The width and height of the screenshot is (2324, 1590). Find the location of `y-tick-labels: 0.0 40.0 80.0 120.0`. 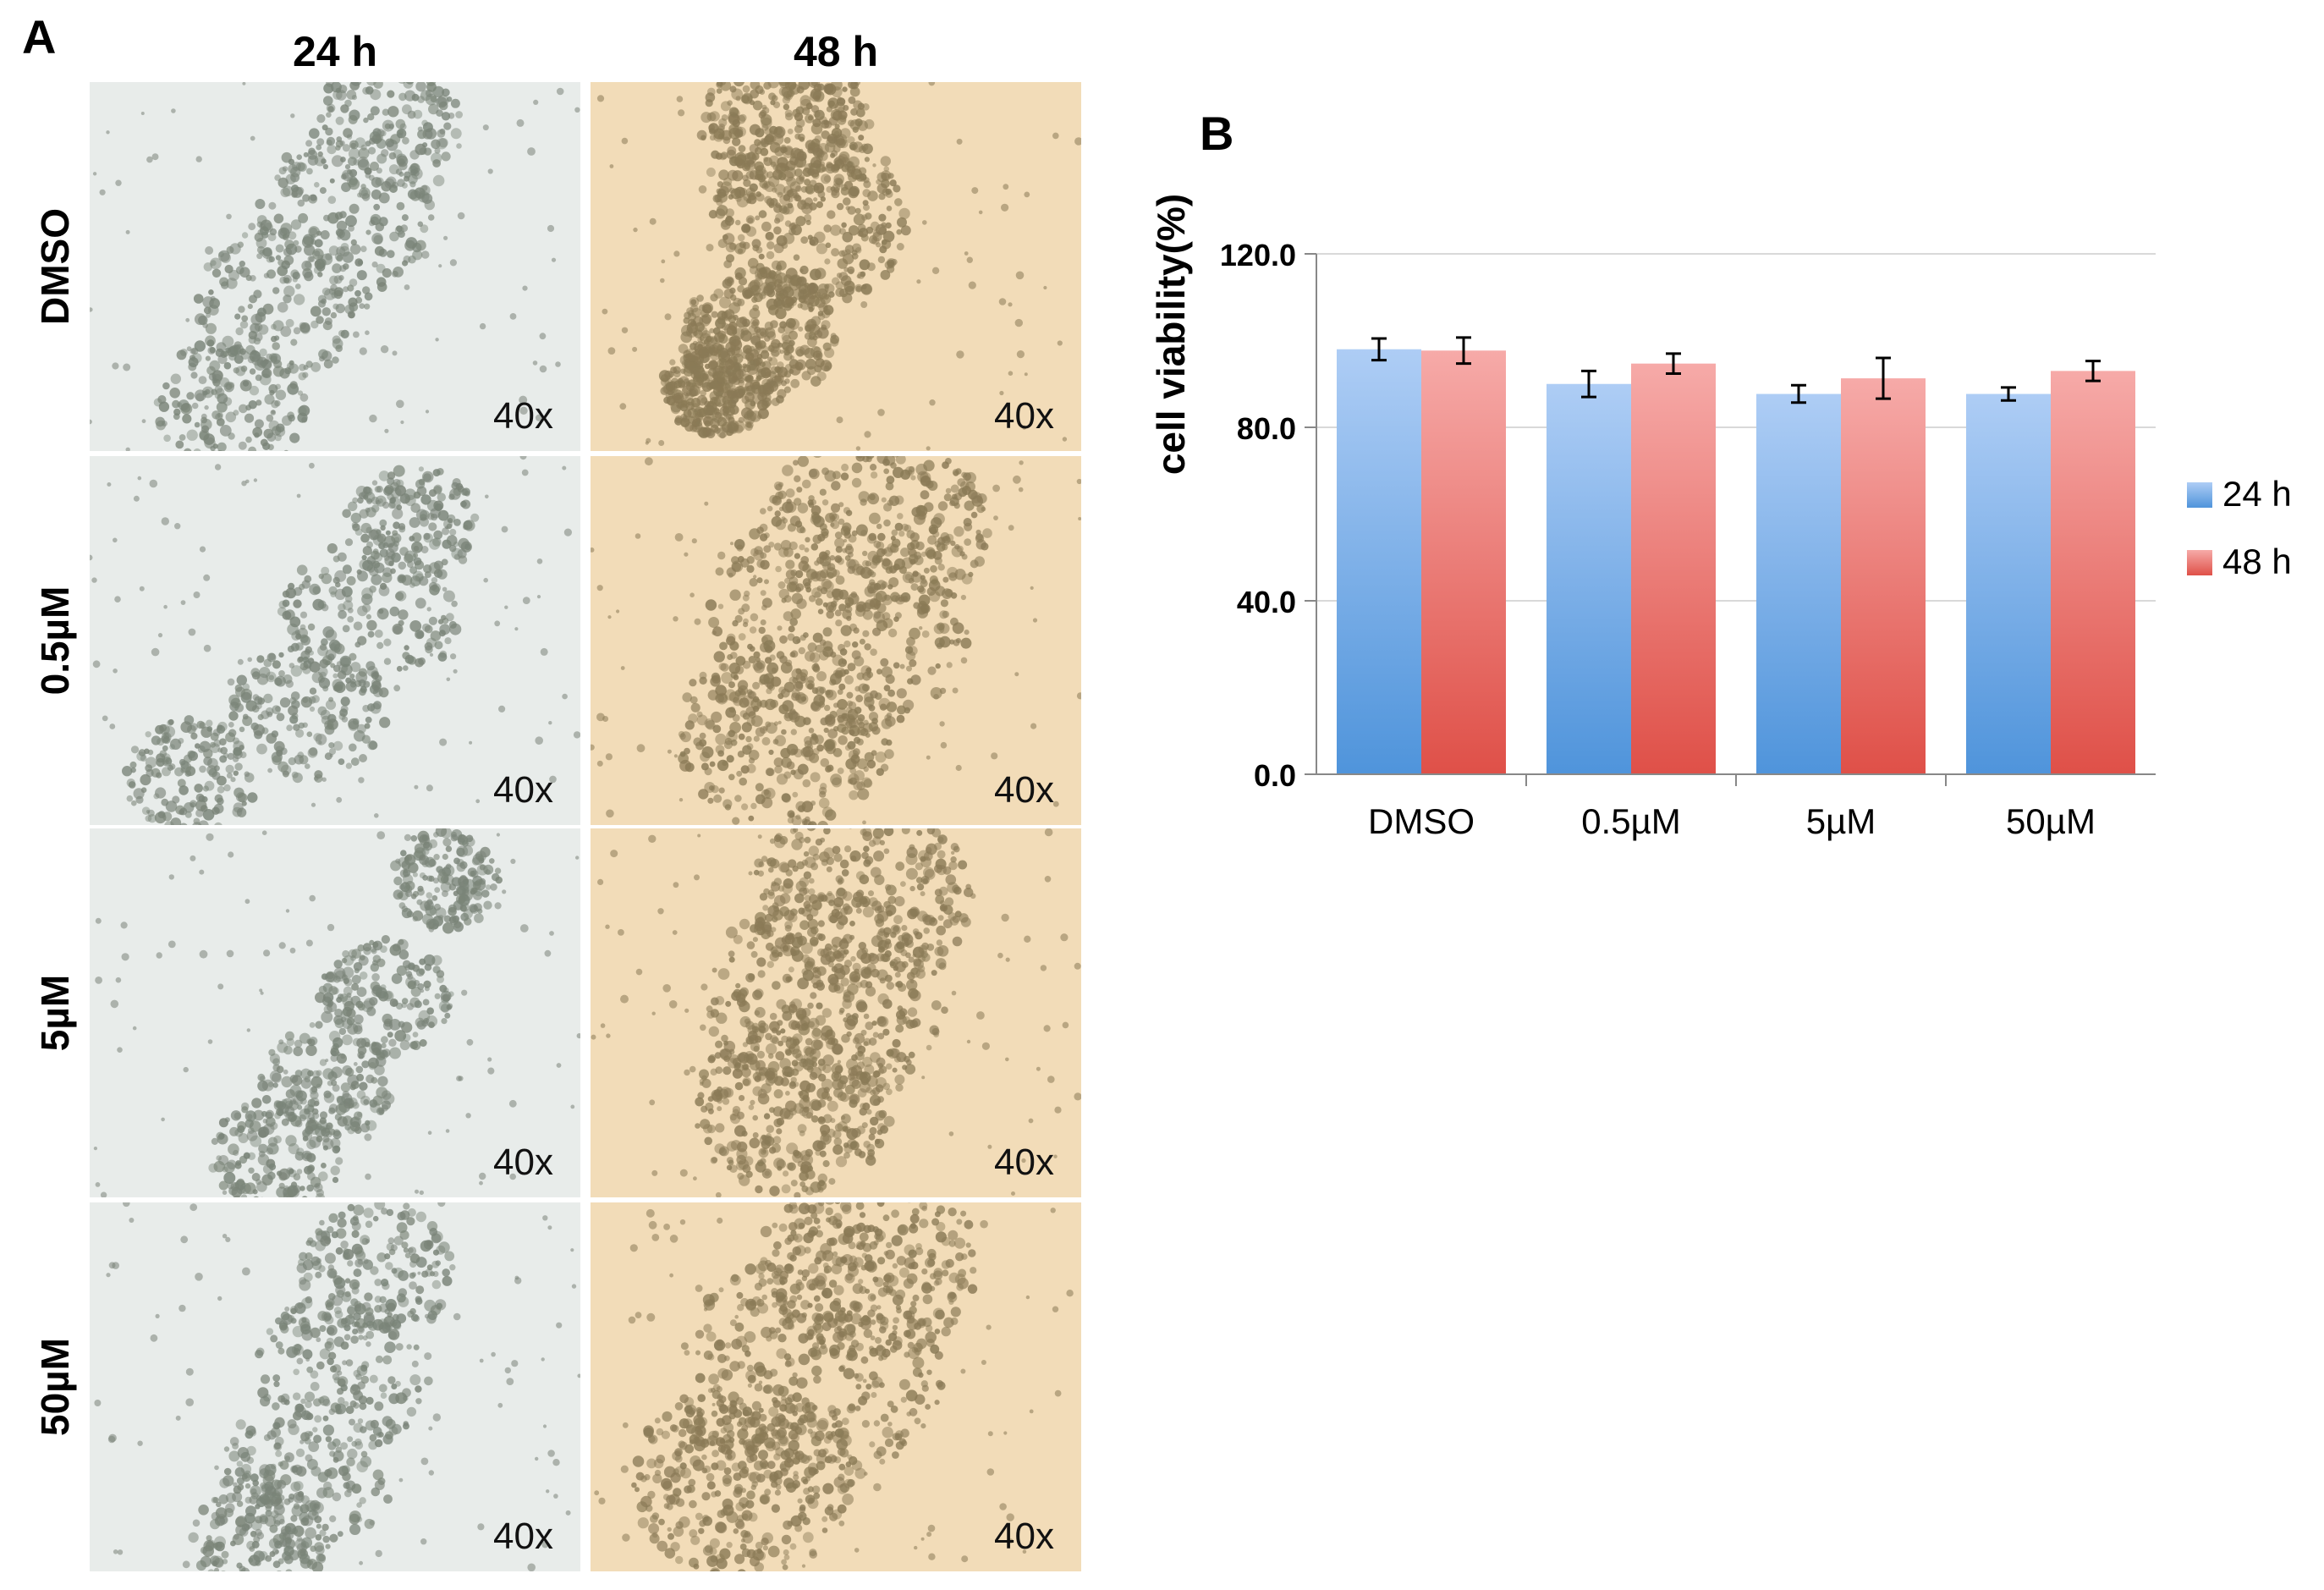

y-tick-labels: 0.0 40.0 80.0 120.0 is located at coordinates (1258, 515).